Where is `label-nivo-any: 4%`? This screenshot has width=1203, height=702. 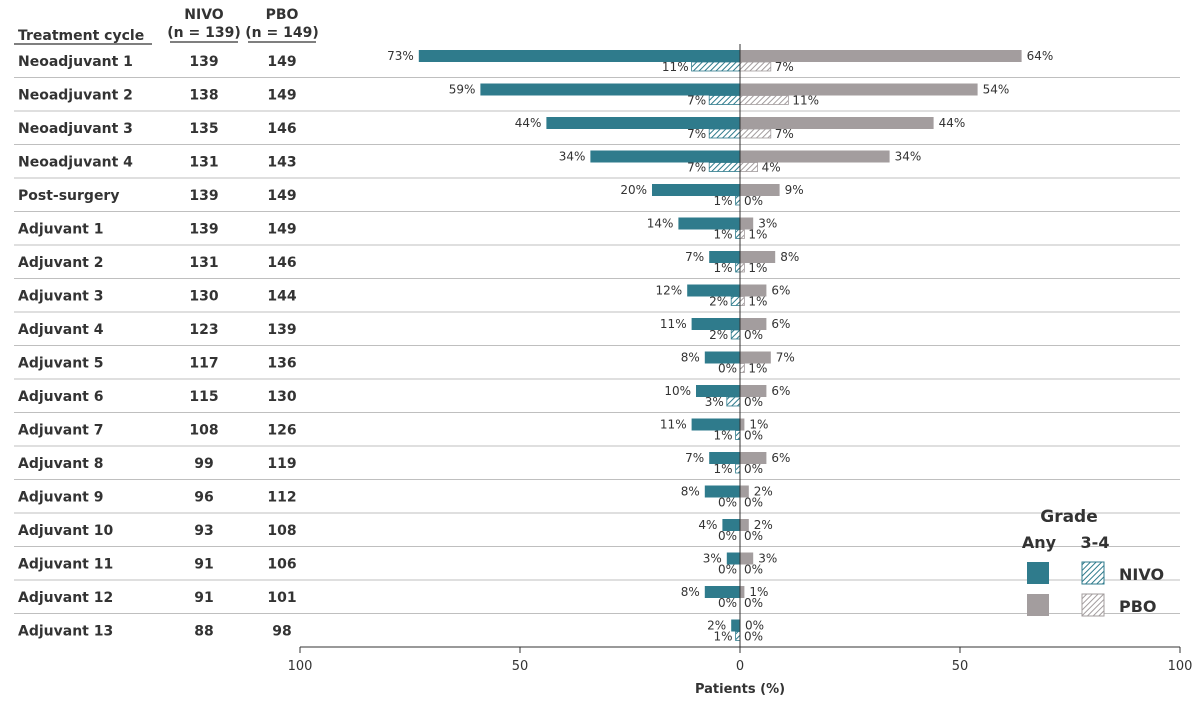 label-nivo-any: 4% is located at coordinates (707, 525).